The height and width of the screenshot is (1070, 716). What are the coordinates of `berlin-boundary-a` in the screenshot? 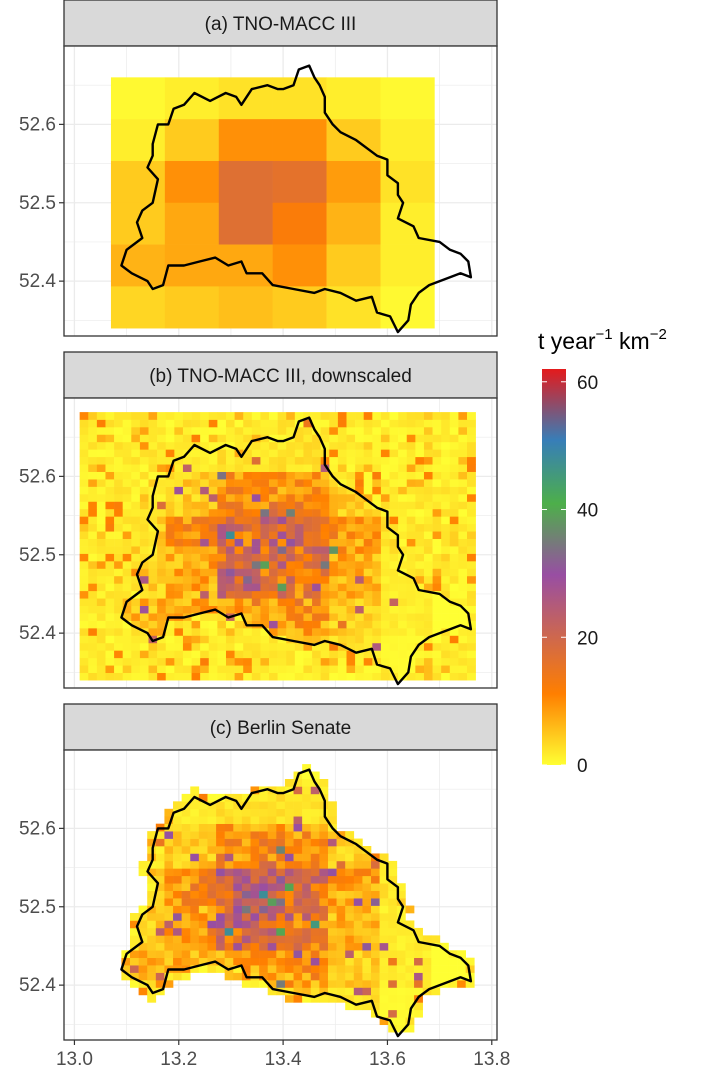 It's located at (296, 199).